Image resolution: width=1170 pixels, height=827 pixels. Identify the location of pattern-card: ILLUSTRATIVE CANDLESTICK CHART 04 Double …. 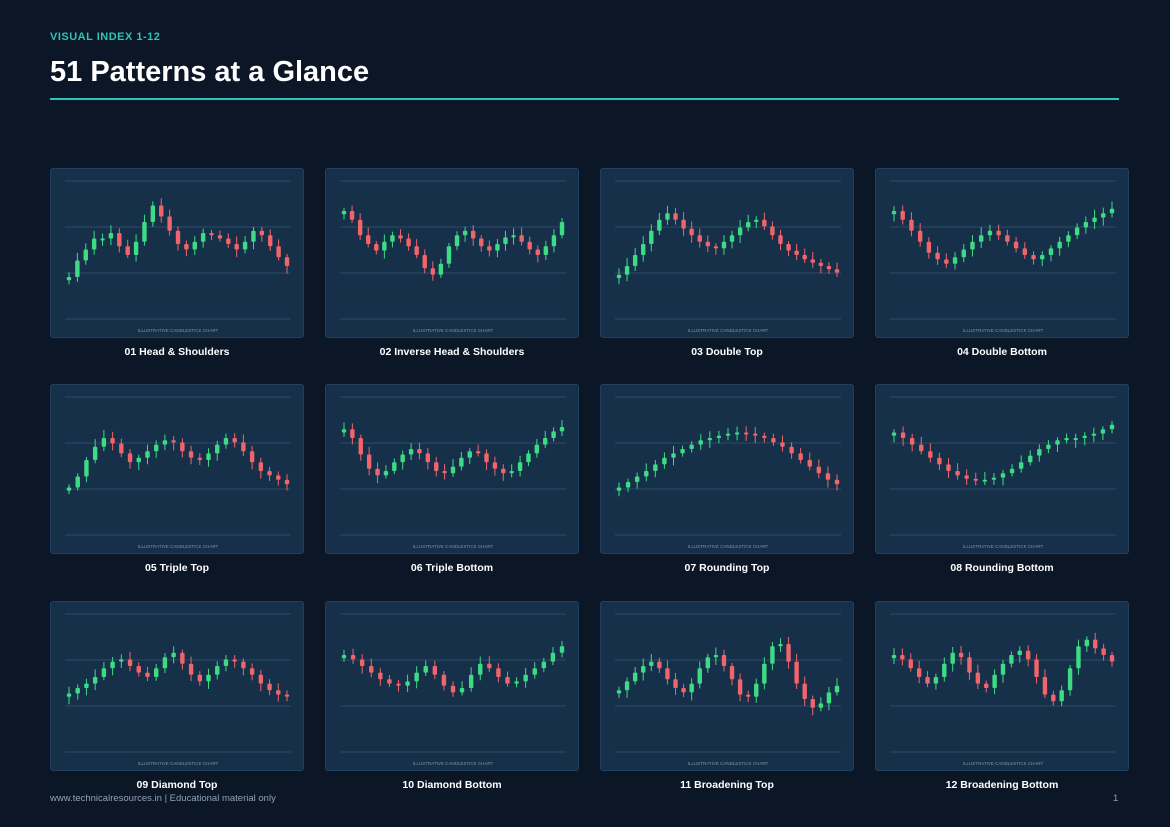
(1002, 263).